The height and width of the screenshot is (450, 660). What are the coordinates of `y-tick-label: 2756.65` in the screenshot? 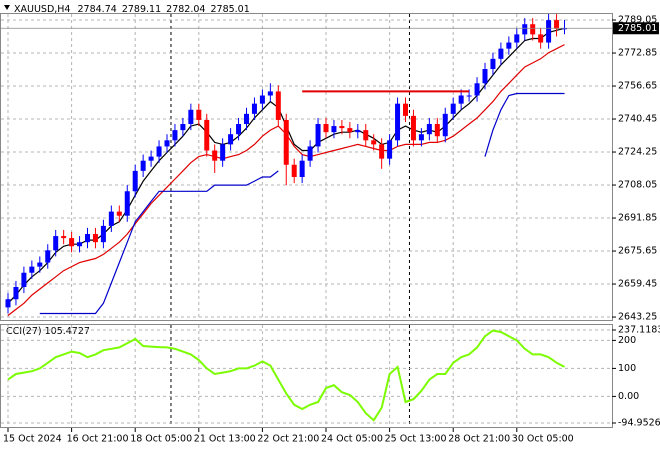 It's located at (637, 86).